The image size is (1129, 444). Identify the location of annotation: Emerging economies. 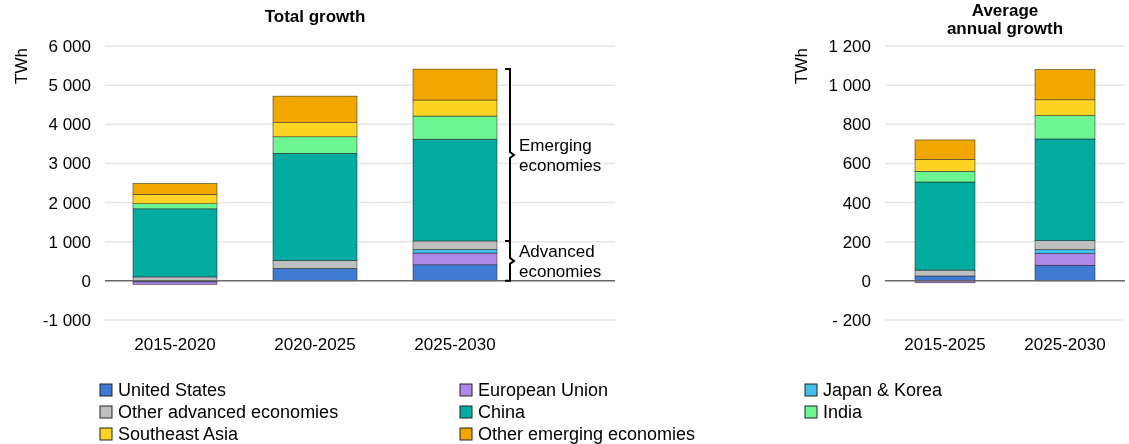
(560, 155).